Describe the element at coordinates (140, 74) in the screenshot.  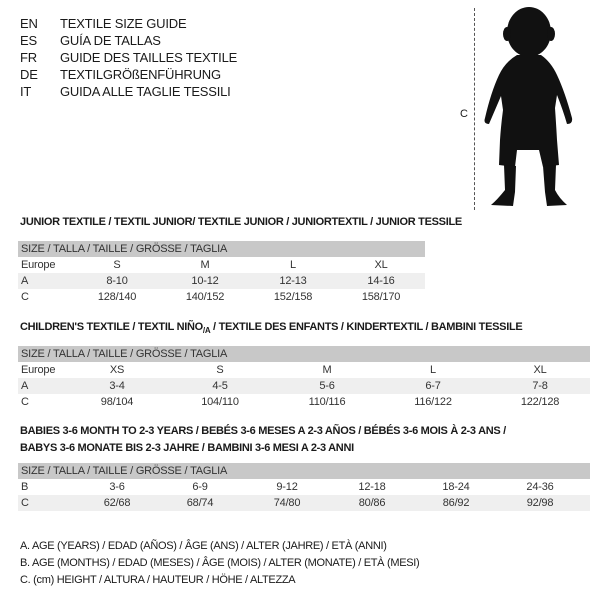
I see `language-guide-title: TEXTILGRÖßENFÜHRUNG` at that location.